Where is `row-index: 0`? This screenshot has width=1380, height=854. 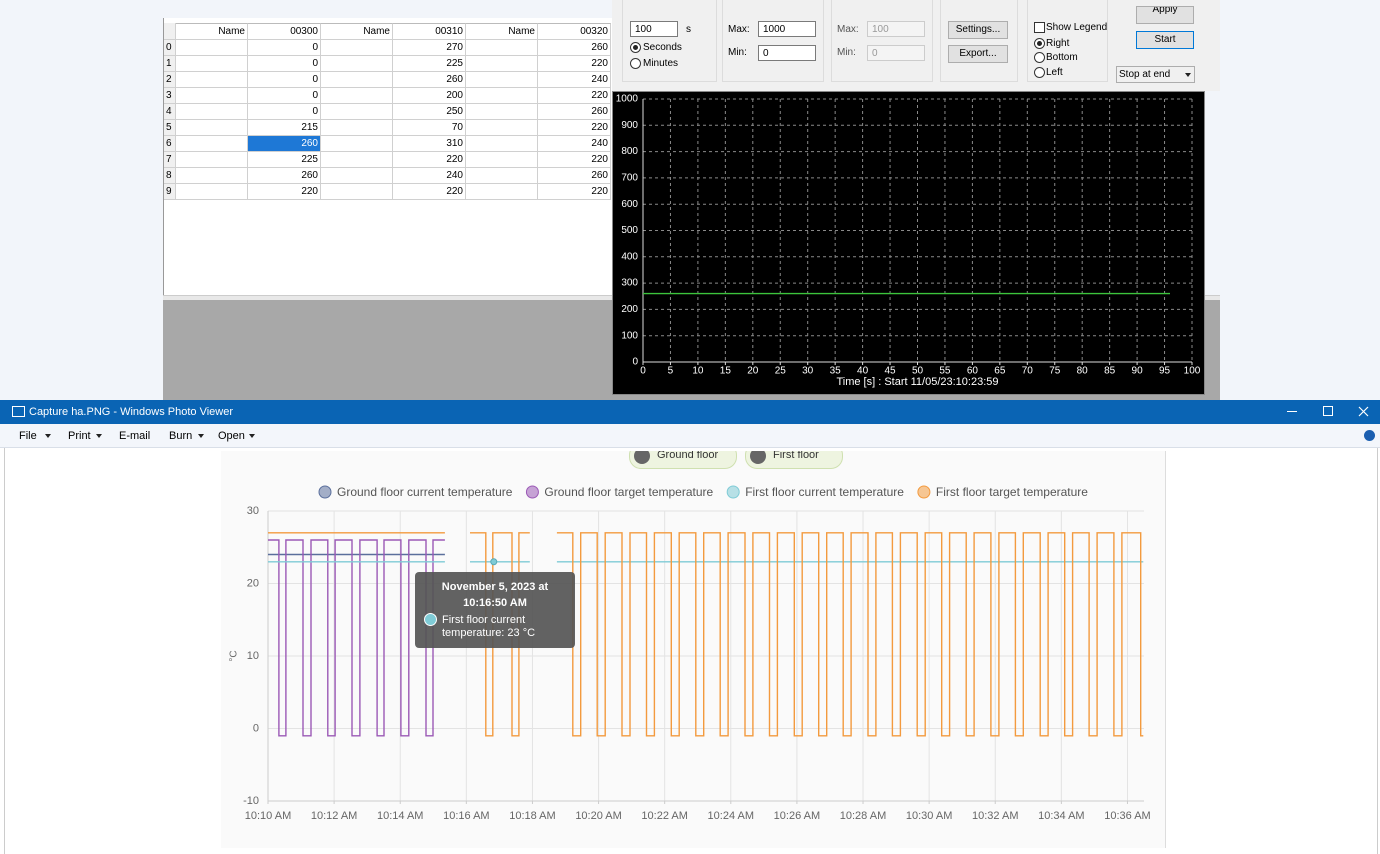
row-index: 0 is located at coordinates (170, 48).